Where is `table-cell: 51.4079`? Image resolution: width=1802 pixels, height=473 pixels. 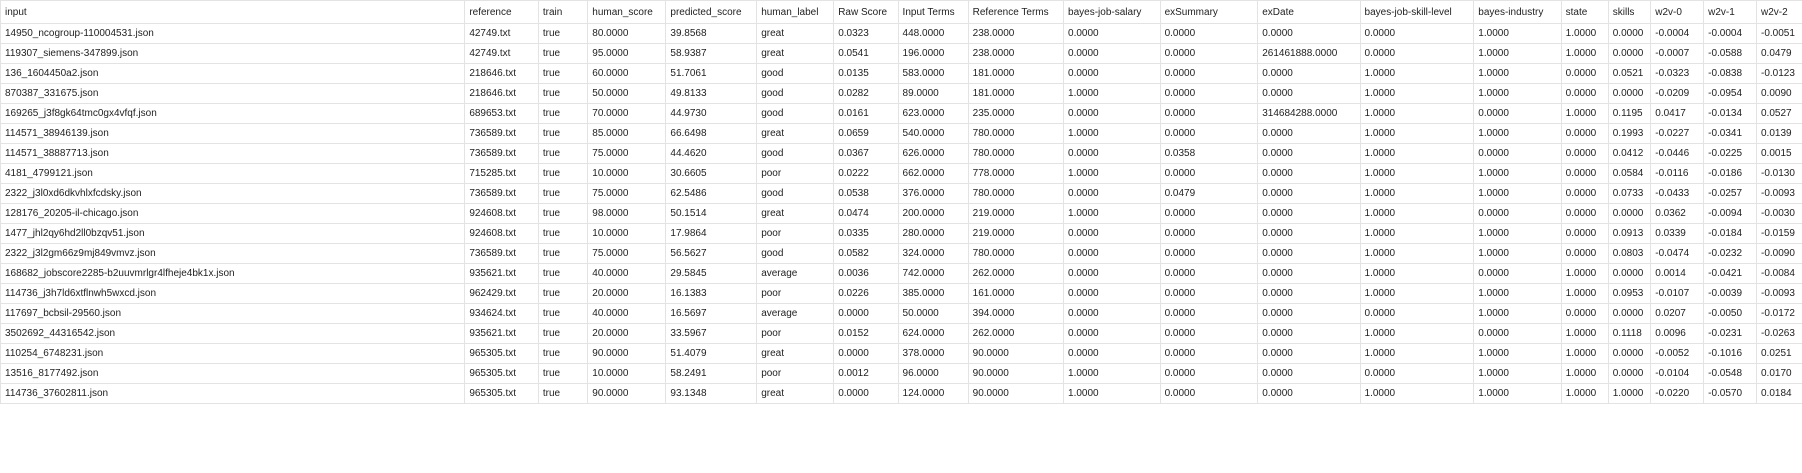 table-cell: 51.4079 is located at coordinates (711, 353).